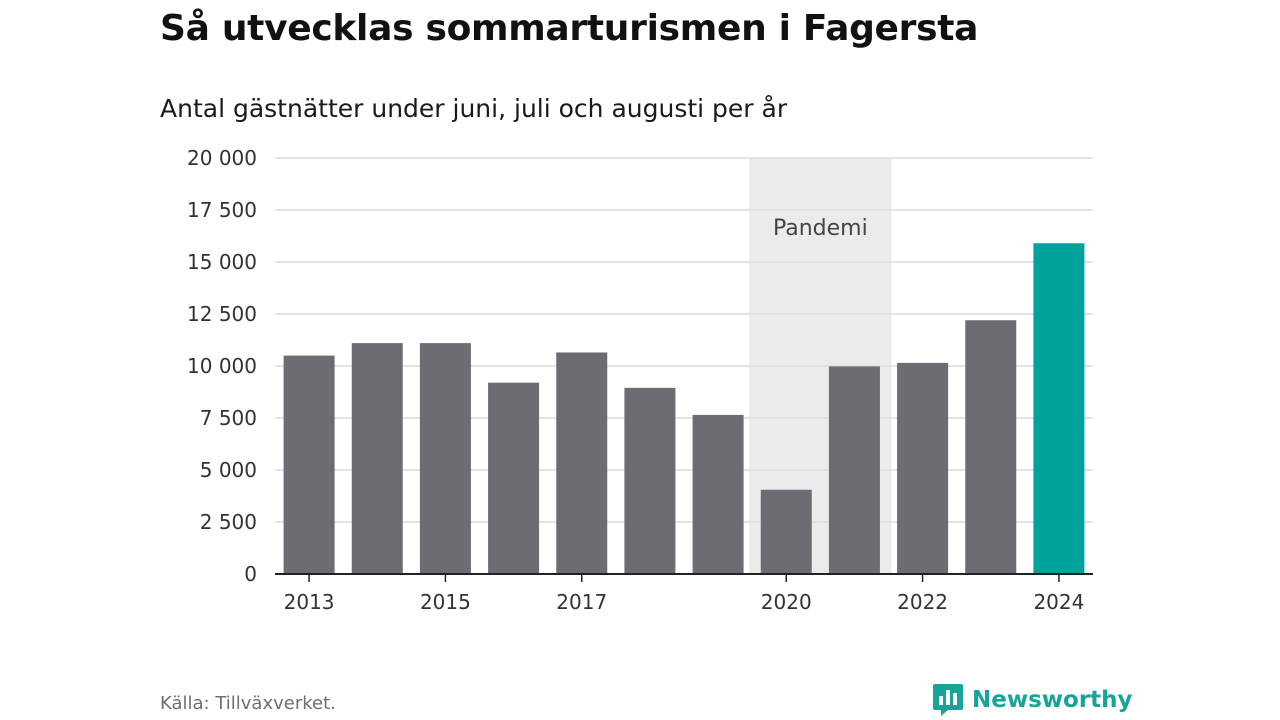 Image resolution: width=1280 pixels, height=720 pixels. What do you see at coordinates (377, 458) in the screenshot?
I see `bar-2014` at bounding box center [377, 458].